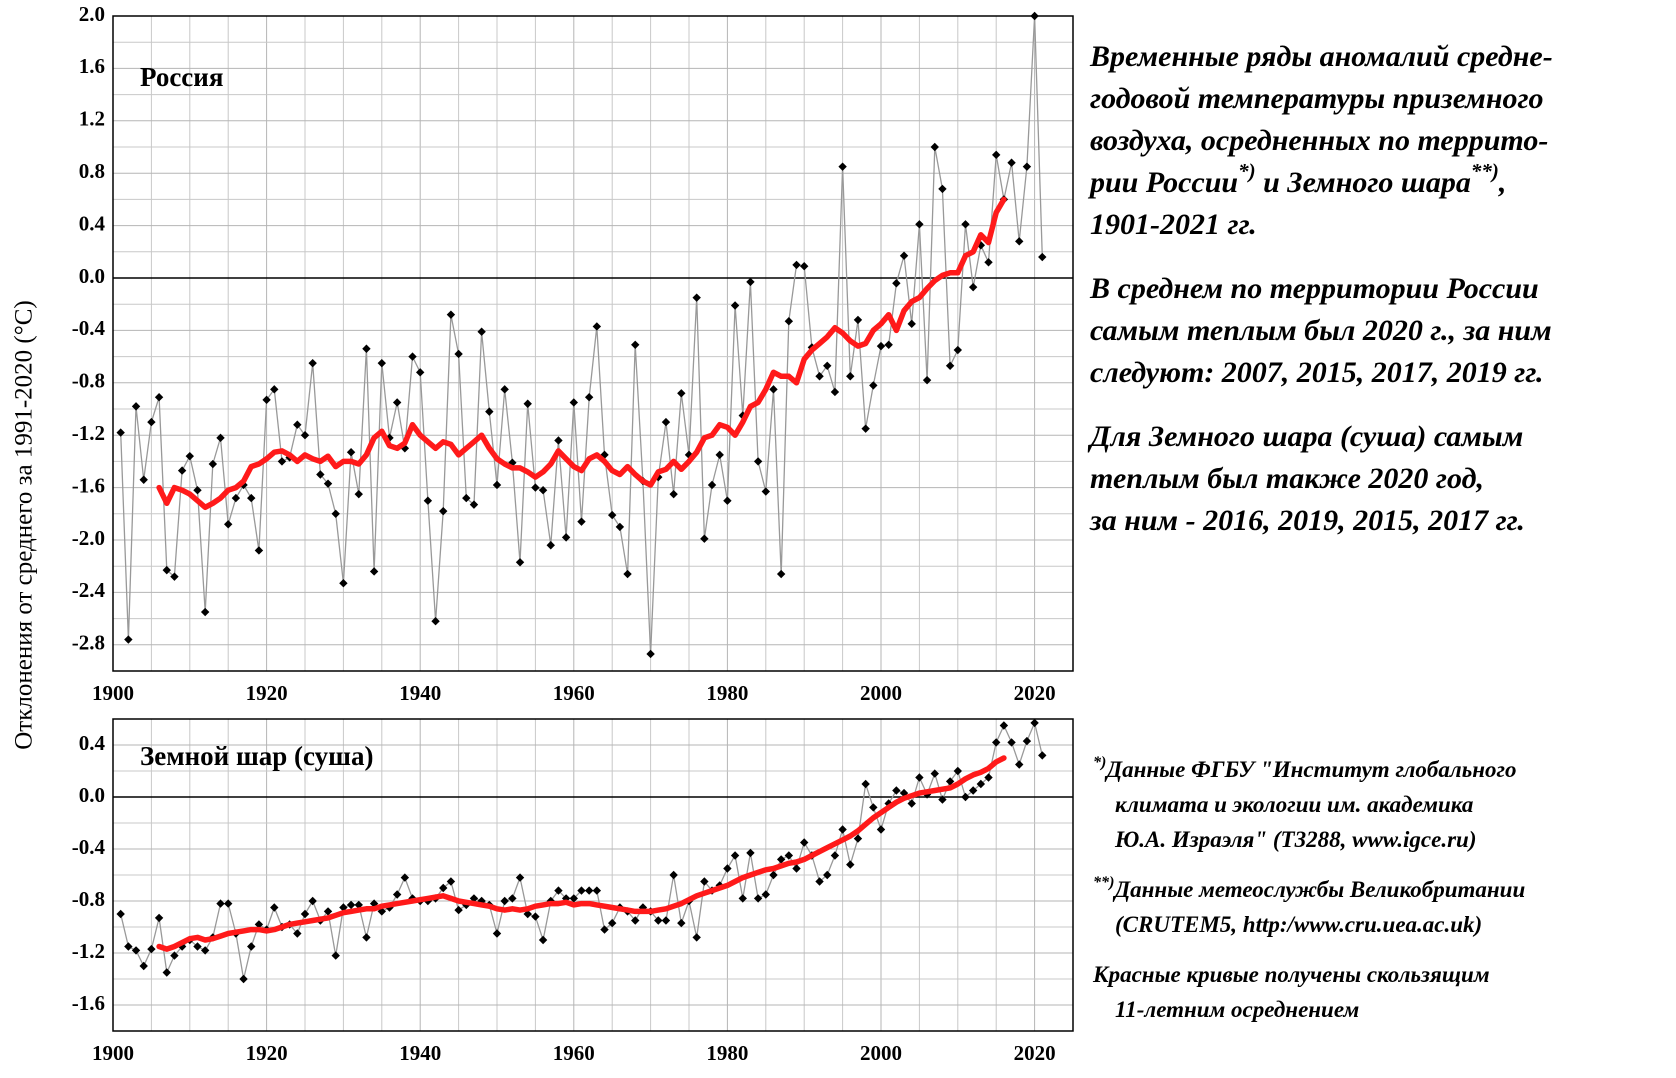 The width and height of the screenshot is (1676, 1078). What do you see at coordinates (88, 1003) in the screenshot?
I see `y-tick-label: -1.6` at bounding box center [88, 1003].